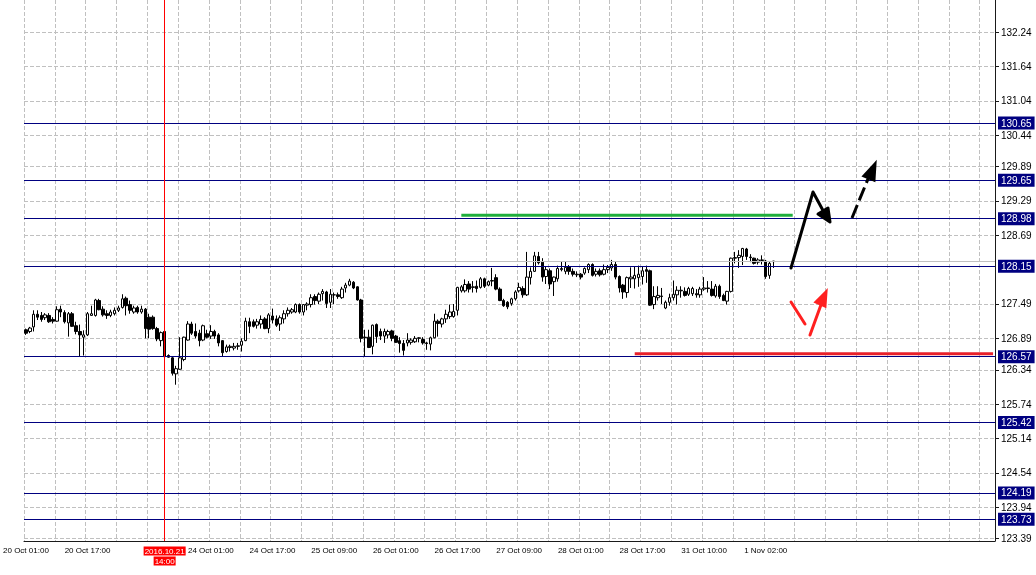 The width and height of the screenshot is (1036, 575). What do you see at coordinates (1017, 101) in the screenshot?
I see `y-tick-label: 131.04` at bounding box center [1017, 101].